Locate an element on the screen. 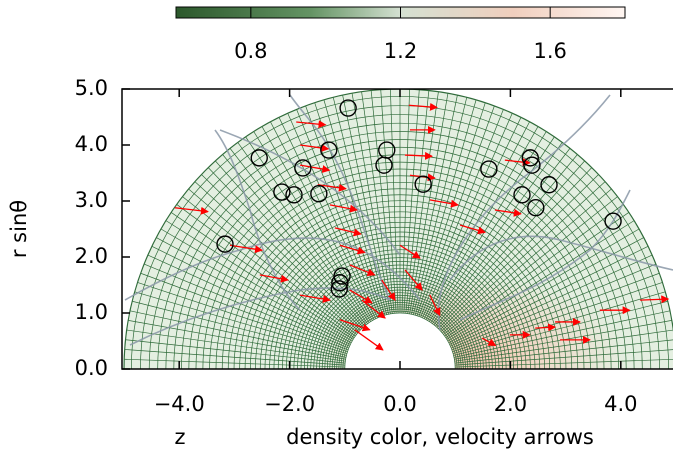 The height and width of the screenshot is (452, 673). x-tick-label: 0.0 is located at coordinates (399, 404).